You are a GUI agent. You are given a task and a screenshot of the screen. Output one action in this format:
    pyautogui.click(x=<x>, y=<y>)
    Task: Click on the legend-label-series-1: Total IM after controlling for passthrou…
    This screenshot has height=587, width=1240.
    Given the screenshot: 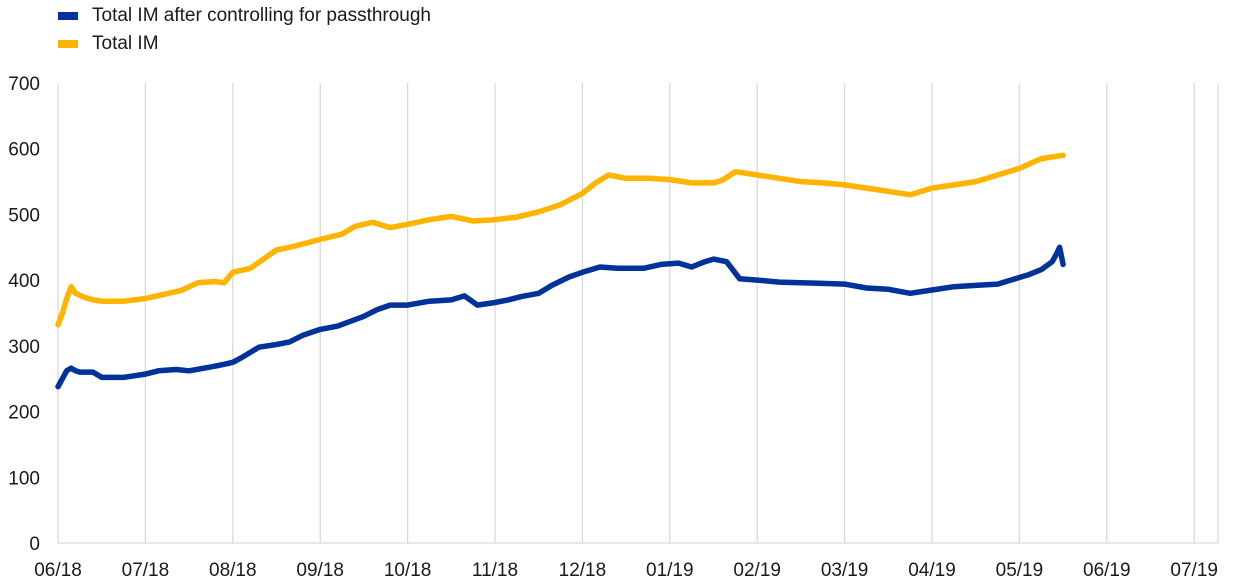 What is the action you would take?
    pyautogui.click(x=262, y=15)
    